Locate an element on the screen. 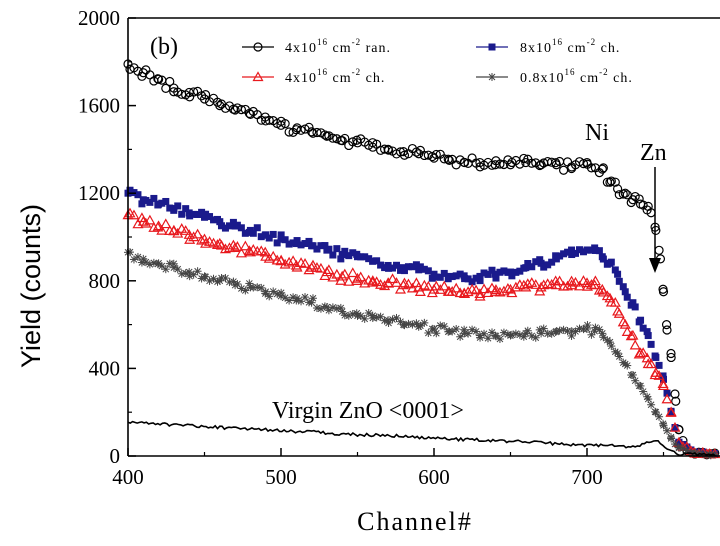 The width and height of the screenshot is (720, 546). annotation-zn: Zn is located at coordinates (653, 153).